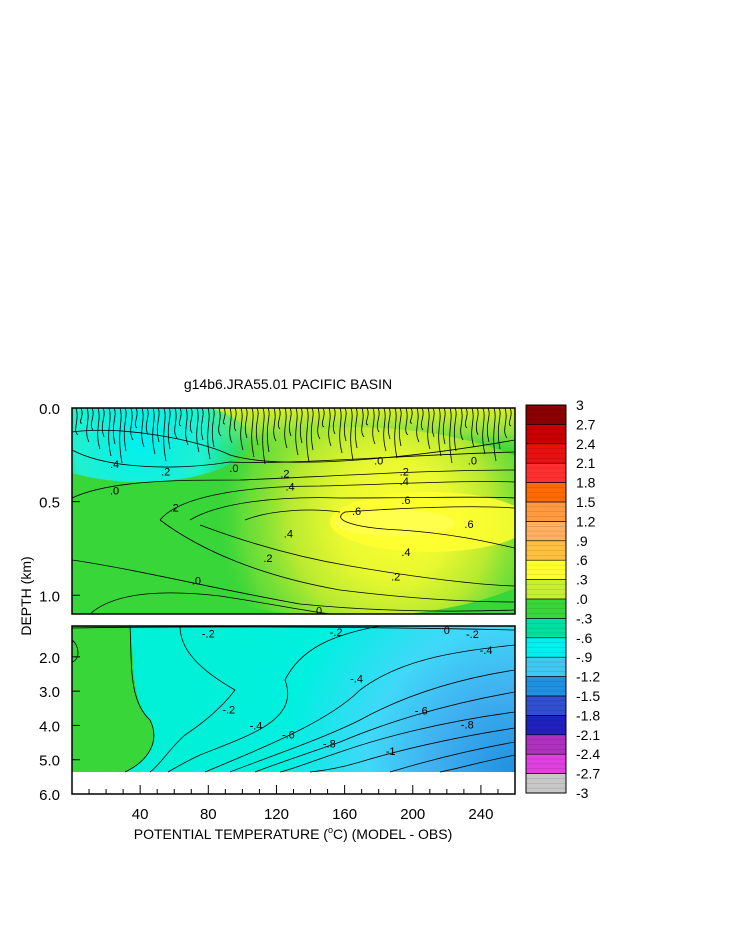 The height and width of the screenshot is (950, 733). I want to click on y-tick-label: 4.0, so click(49, 726).